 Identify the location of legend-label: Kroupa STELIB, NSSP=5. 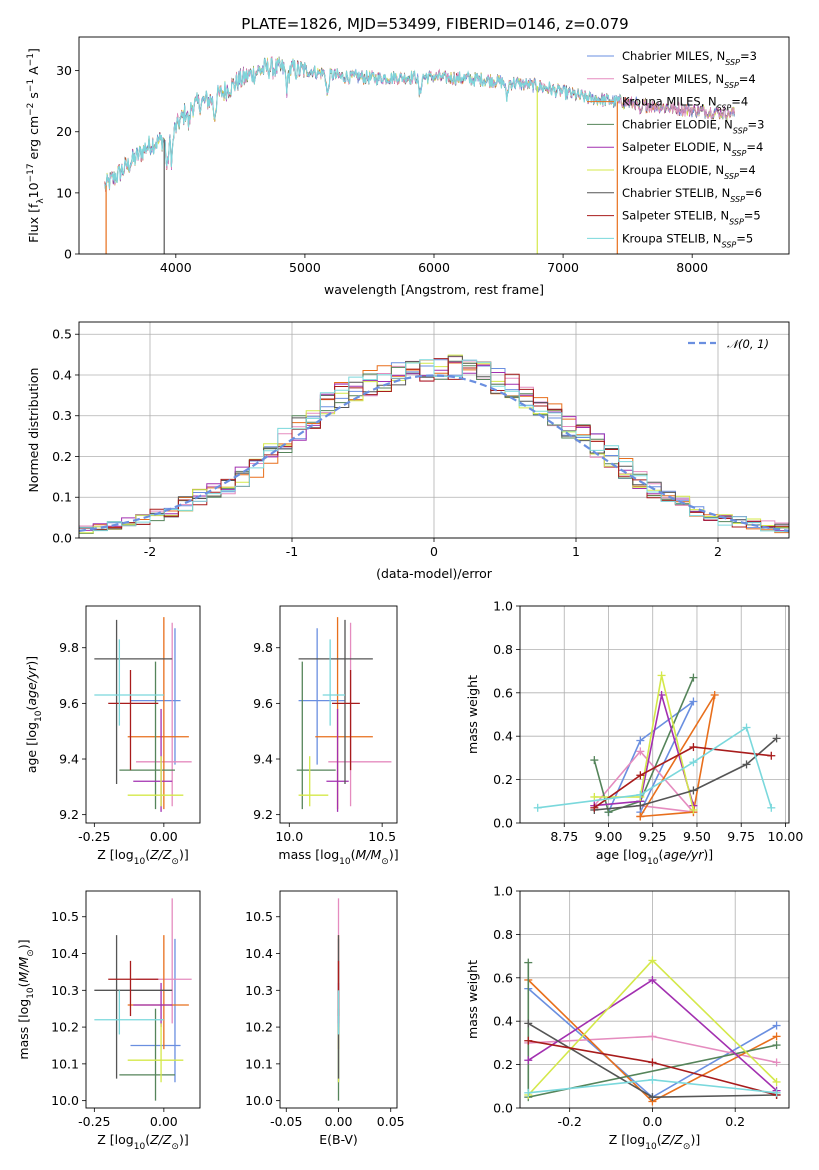
(687, 240).